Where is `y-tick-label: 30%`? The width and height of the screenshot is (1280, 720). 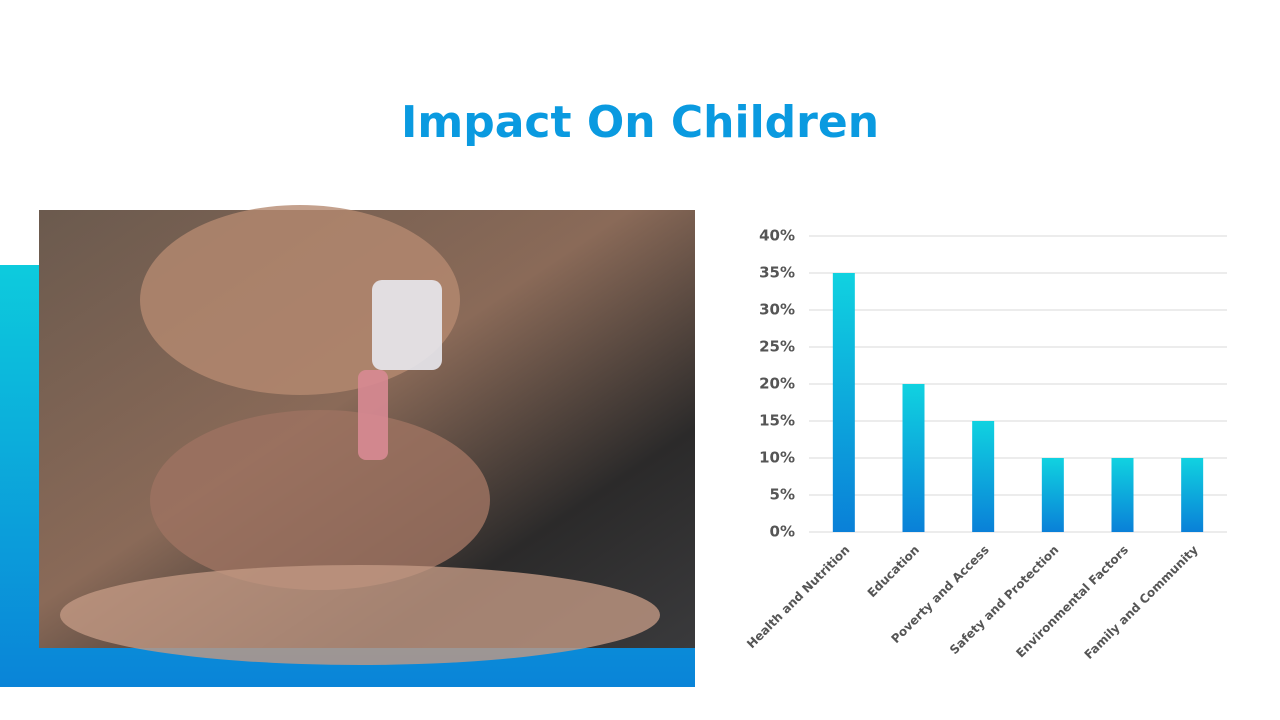
y-tick-label: 30% is located at coordinates (777, 310).